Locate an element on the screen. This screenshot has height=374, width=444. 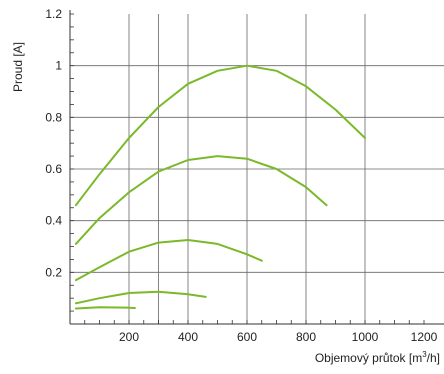
x-axis-title: Objemový průtok [m3/h] is located at coordinates (377, 357).